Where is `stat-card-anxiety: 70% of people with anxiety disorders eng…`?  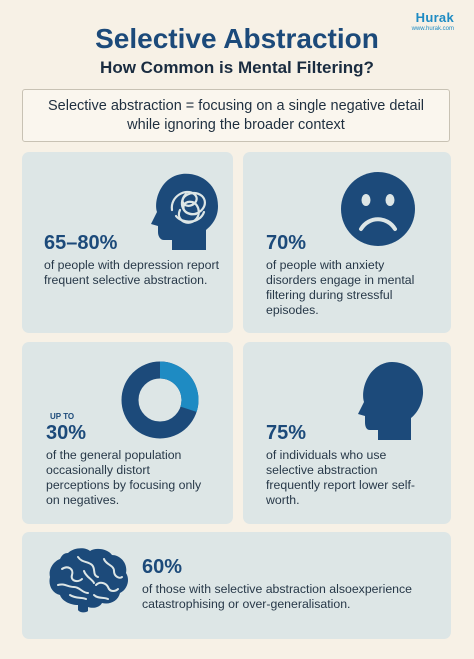 stat-card-anxiety: 70% of people with anxiety disorders eng… is located at coordinates (347, 242).